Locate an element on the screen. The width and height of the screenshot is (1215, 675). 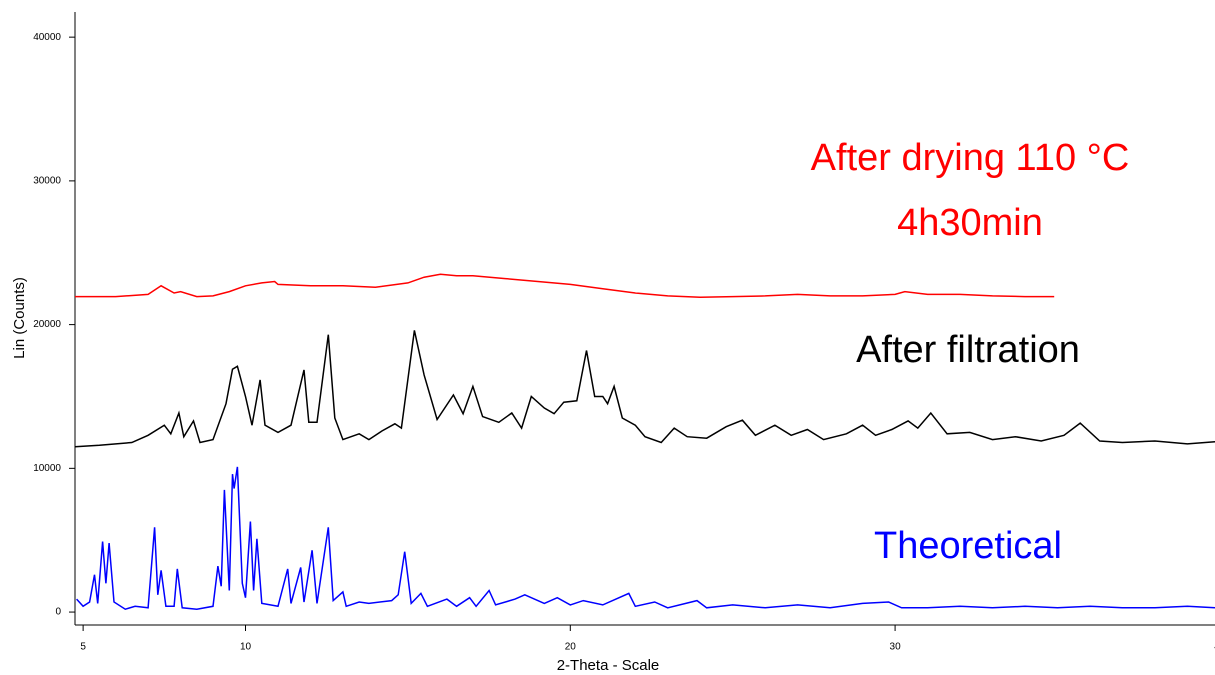
y-tick-label: 10000 is located at coordinates (47, 468).